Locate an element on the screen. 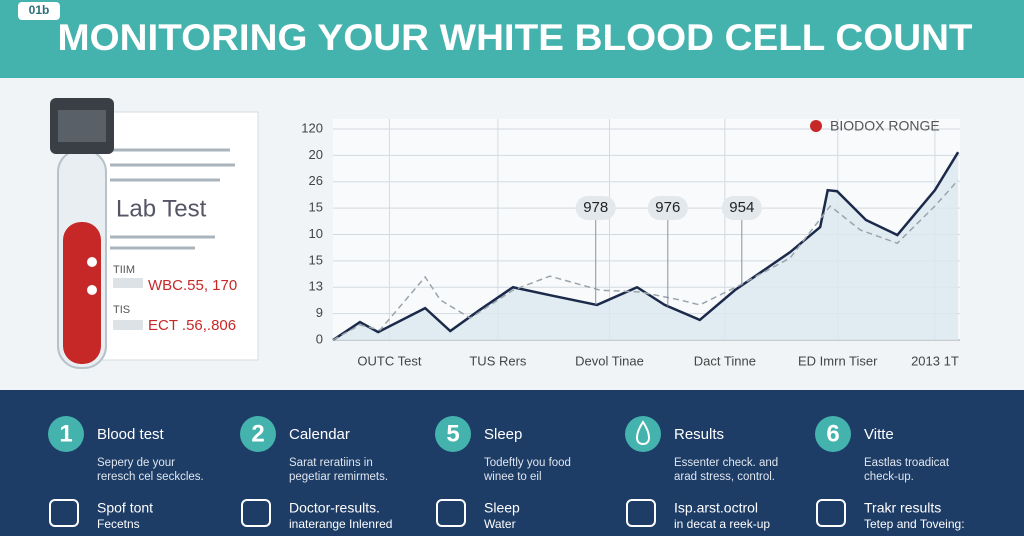 Image resolution: width=1024 pixels, height=536 pixels. y-tick-label: 120 is located at coordinates (312, 127).